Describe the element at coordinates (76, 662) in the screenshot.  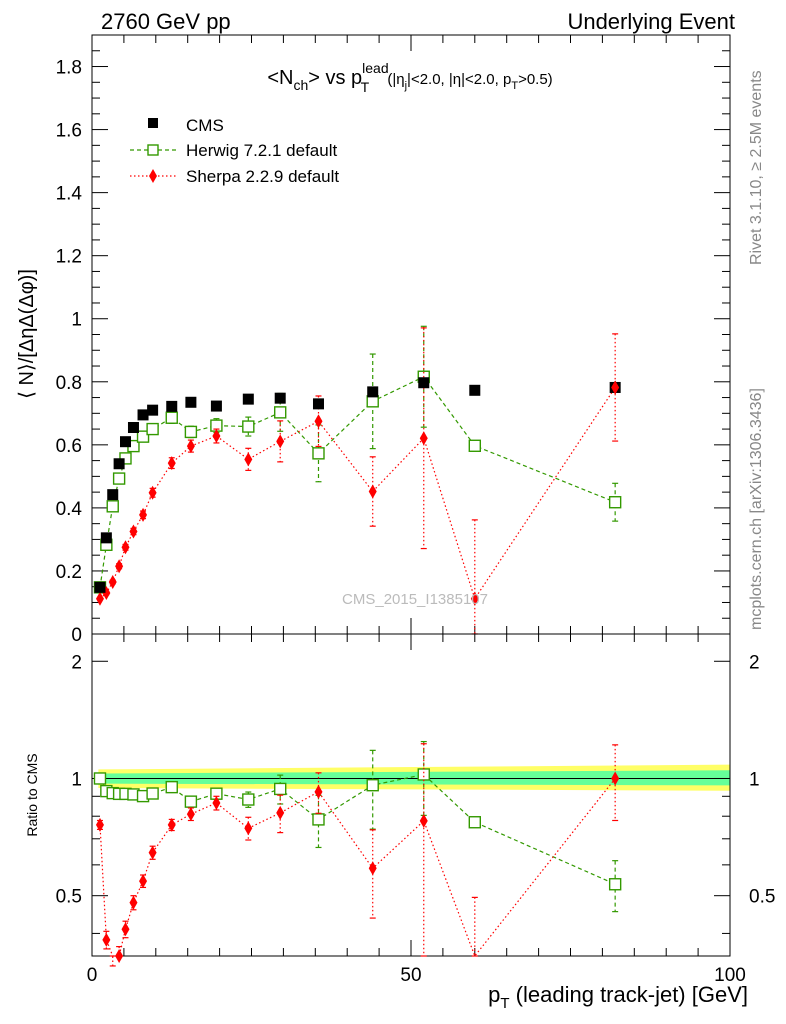
I see `ratio-y-tick-label: 2` at that location.